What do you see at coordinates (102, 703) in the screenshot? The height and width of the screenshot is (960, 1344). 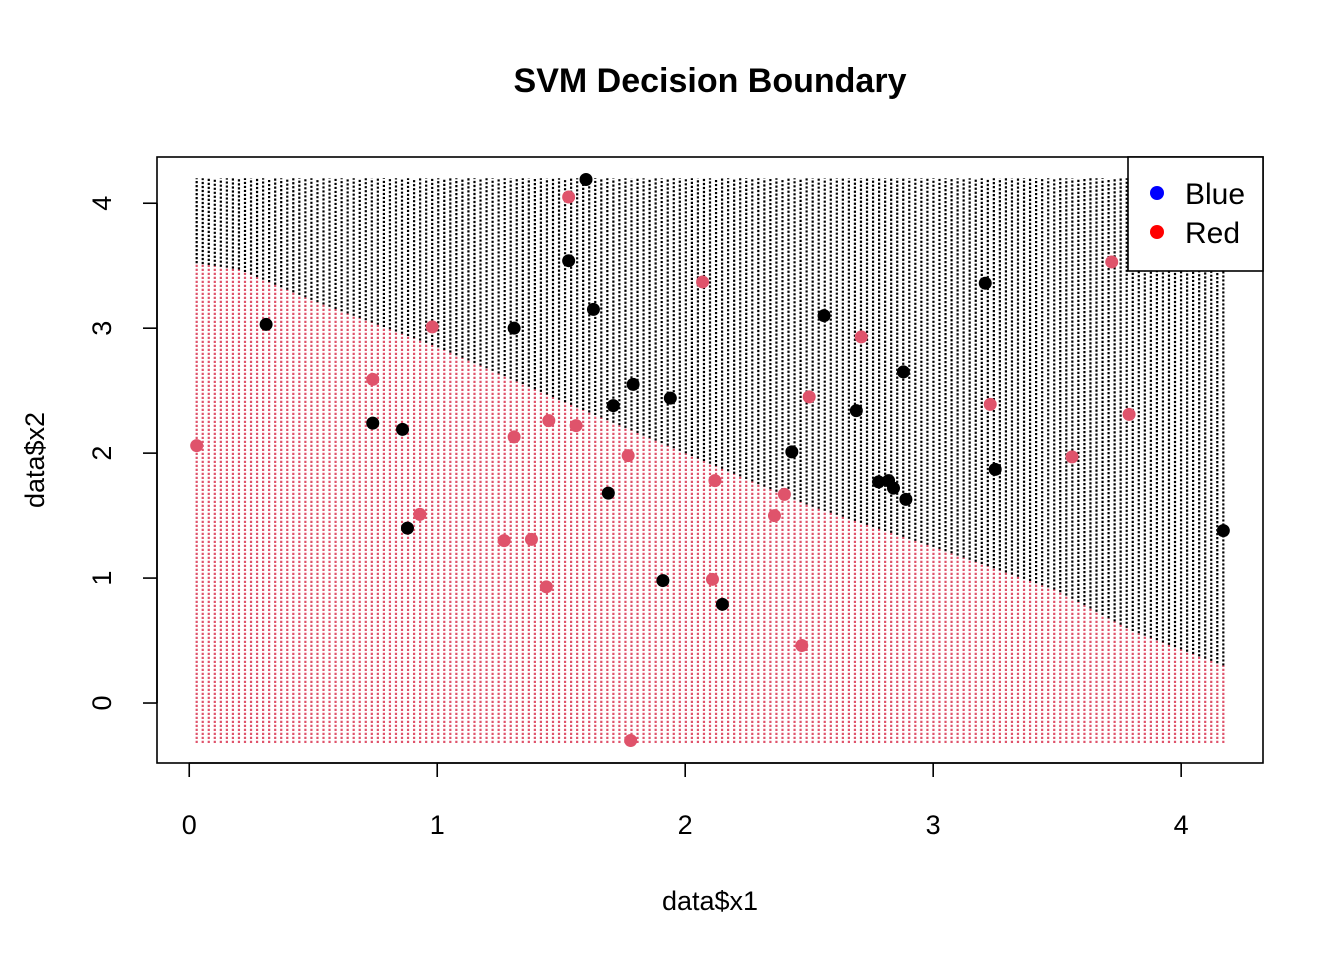 I see `y-tick-label: 0` at bounding box center [102, 703].